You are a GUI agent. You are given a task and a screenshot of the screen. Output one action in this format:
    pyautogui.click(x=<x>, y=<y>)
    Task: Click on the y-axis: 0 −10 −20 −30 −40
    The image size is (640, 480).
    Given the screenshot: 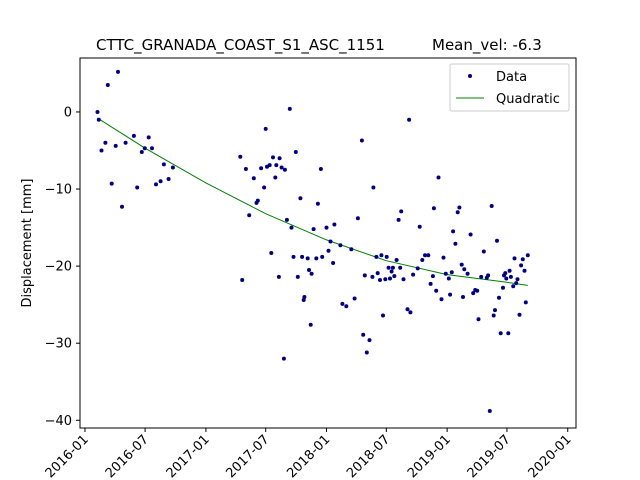 What is the action you would take?
    pyautogui.click(x=62, y=267)
    